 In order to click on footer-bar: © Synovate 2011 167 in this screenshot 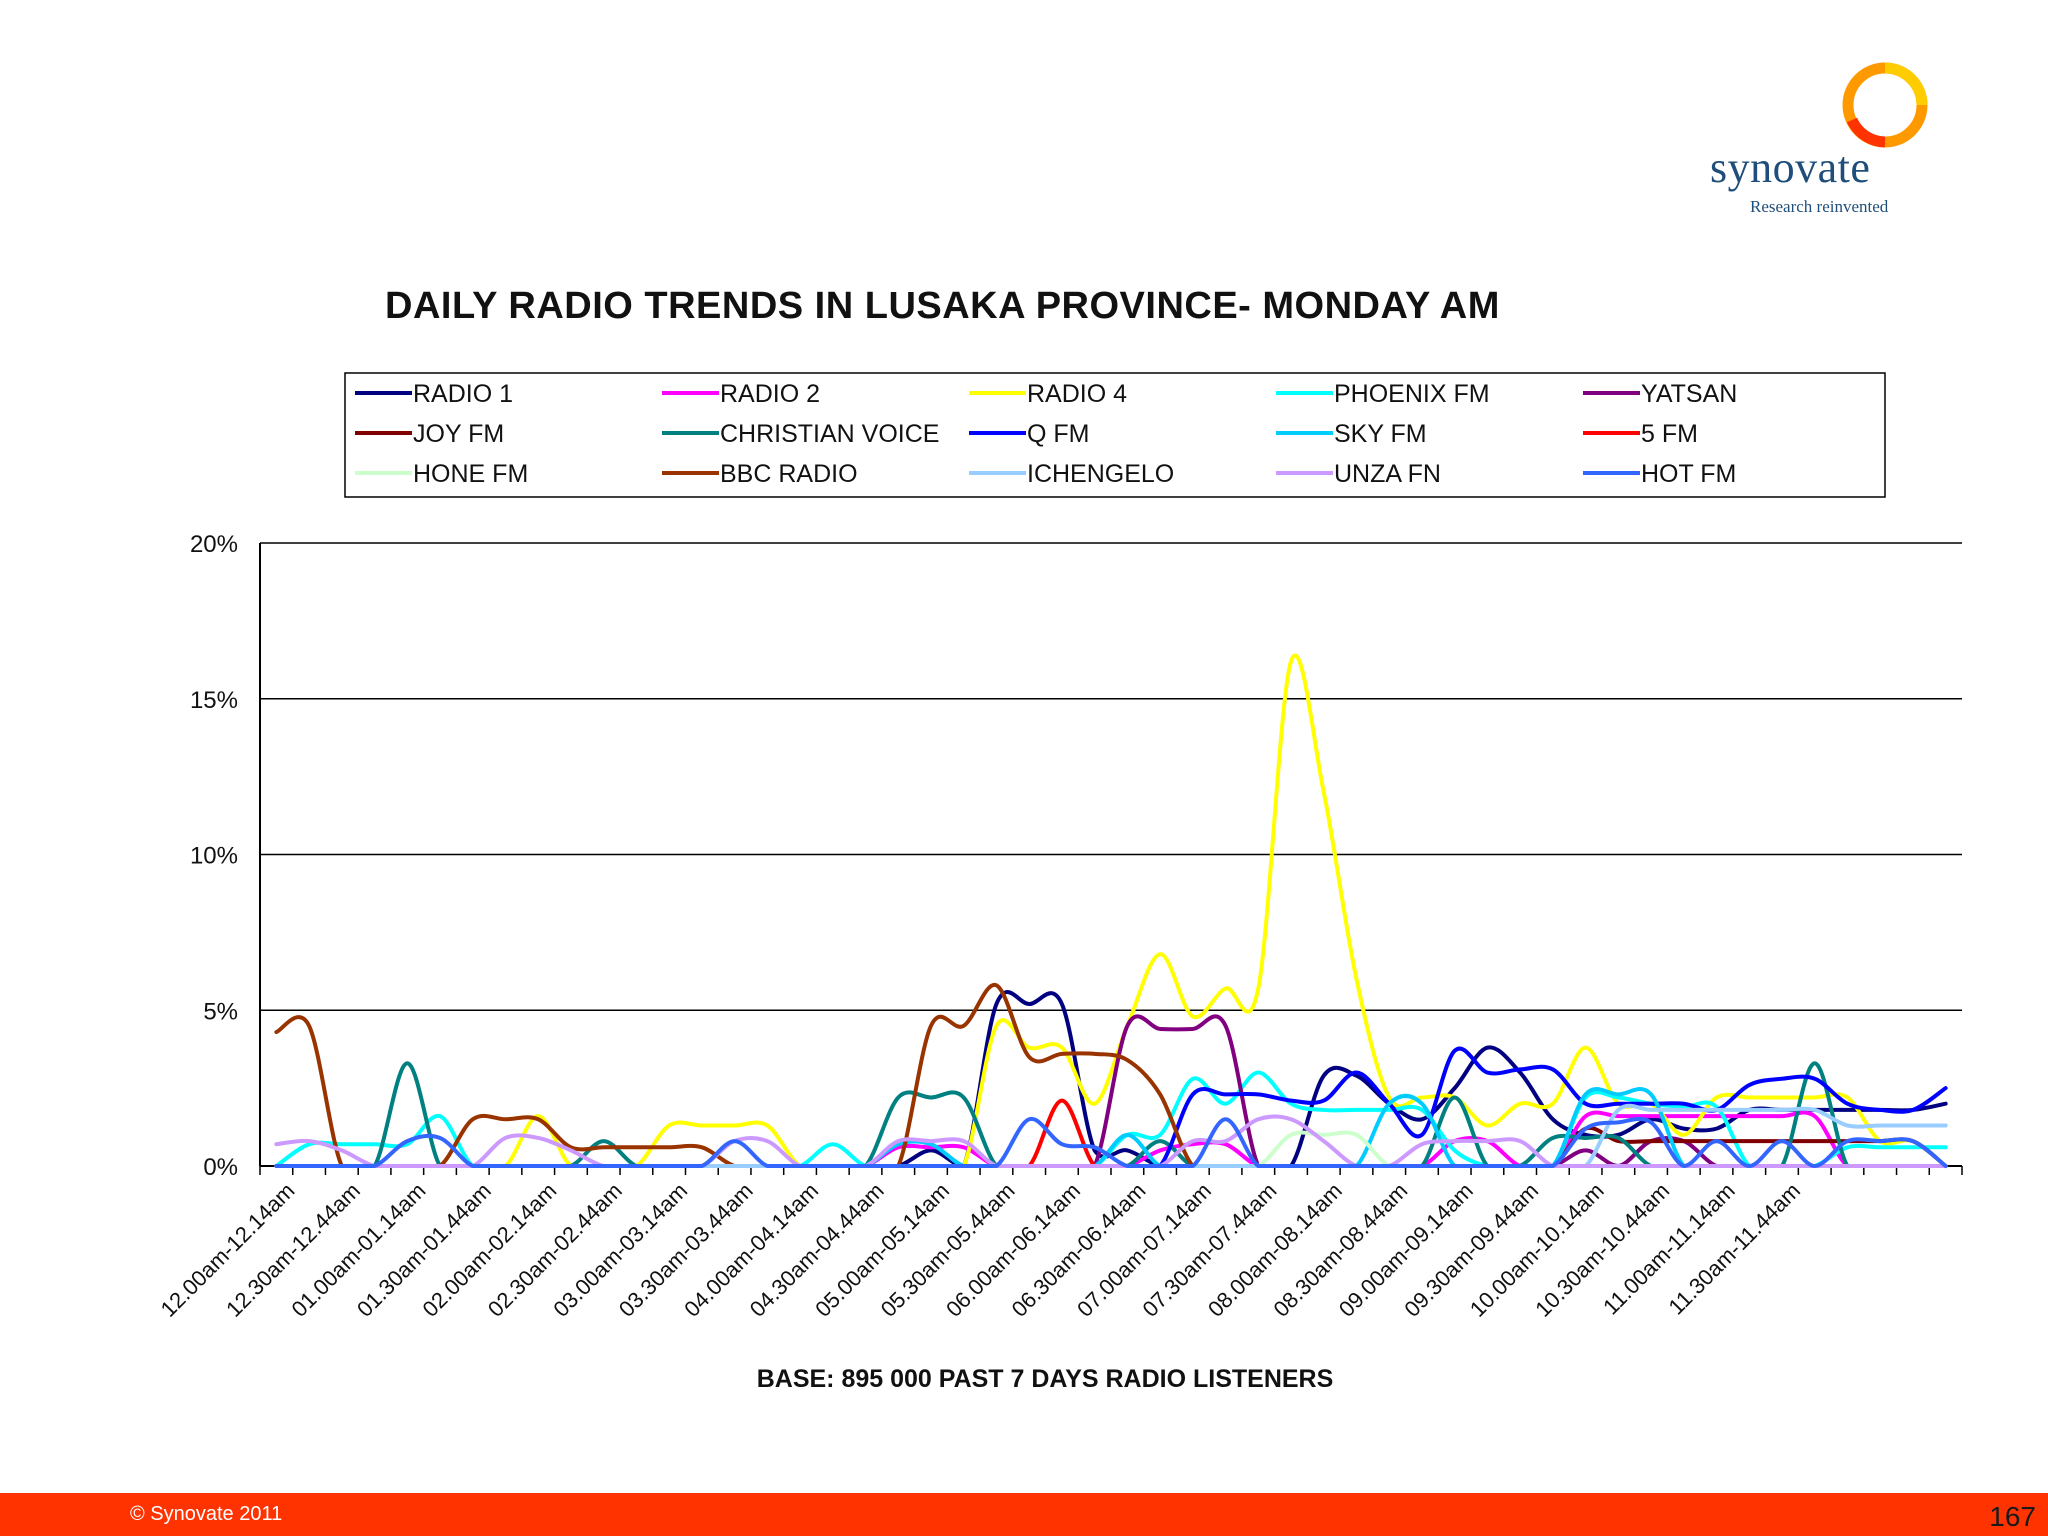, I will do `click(1024, 1514)`.